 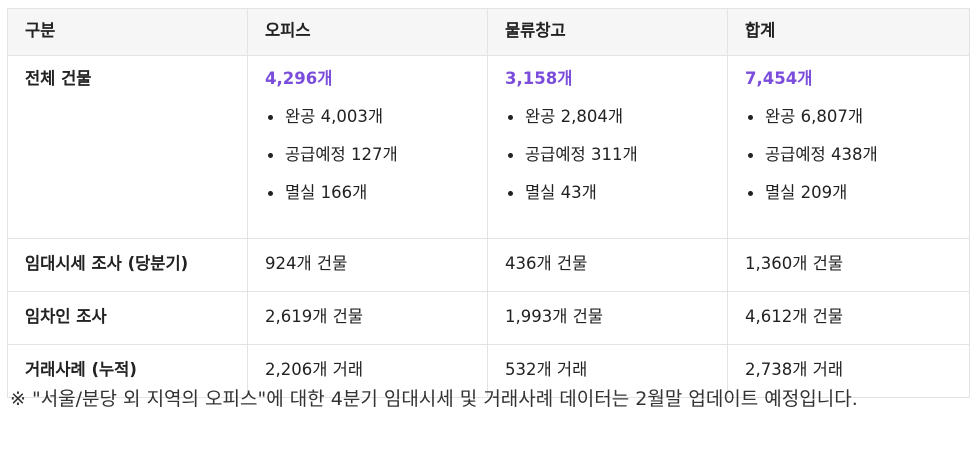 I want to click on list-item-planned: 공급예정 438개, so click(x=848, y=155).